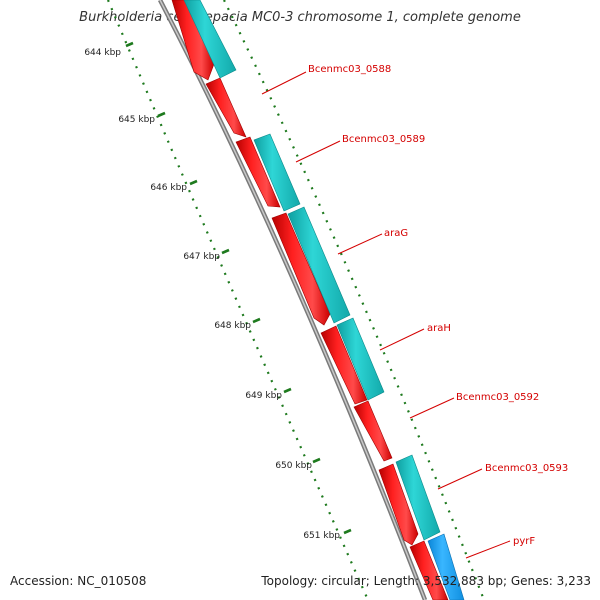 This screenshot has width=600, height=600. I want to click on tick-label: 651 kbp, so click(321, 536).